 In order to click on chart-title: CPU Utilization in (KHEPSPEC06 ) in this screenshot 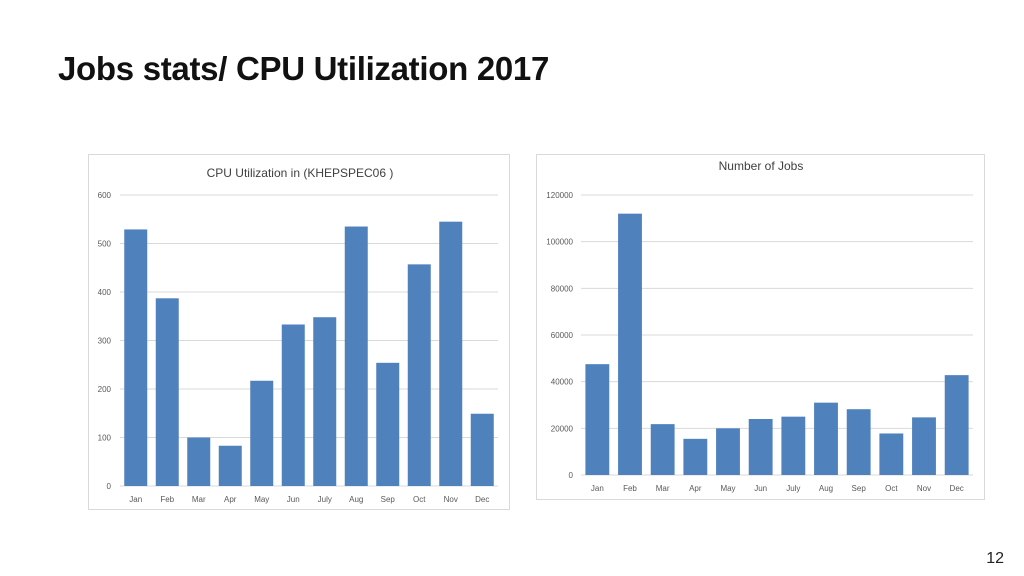, I will do `click(300, 173)`.